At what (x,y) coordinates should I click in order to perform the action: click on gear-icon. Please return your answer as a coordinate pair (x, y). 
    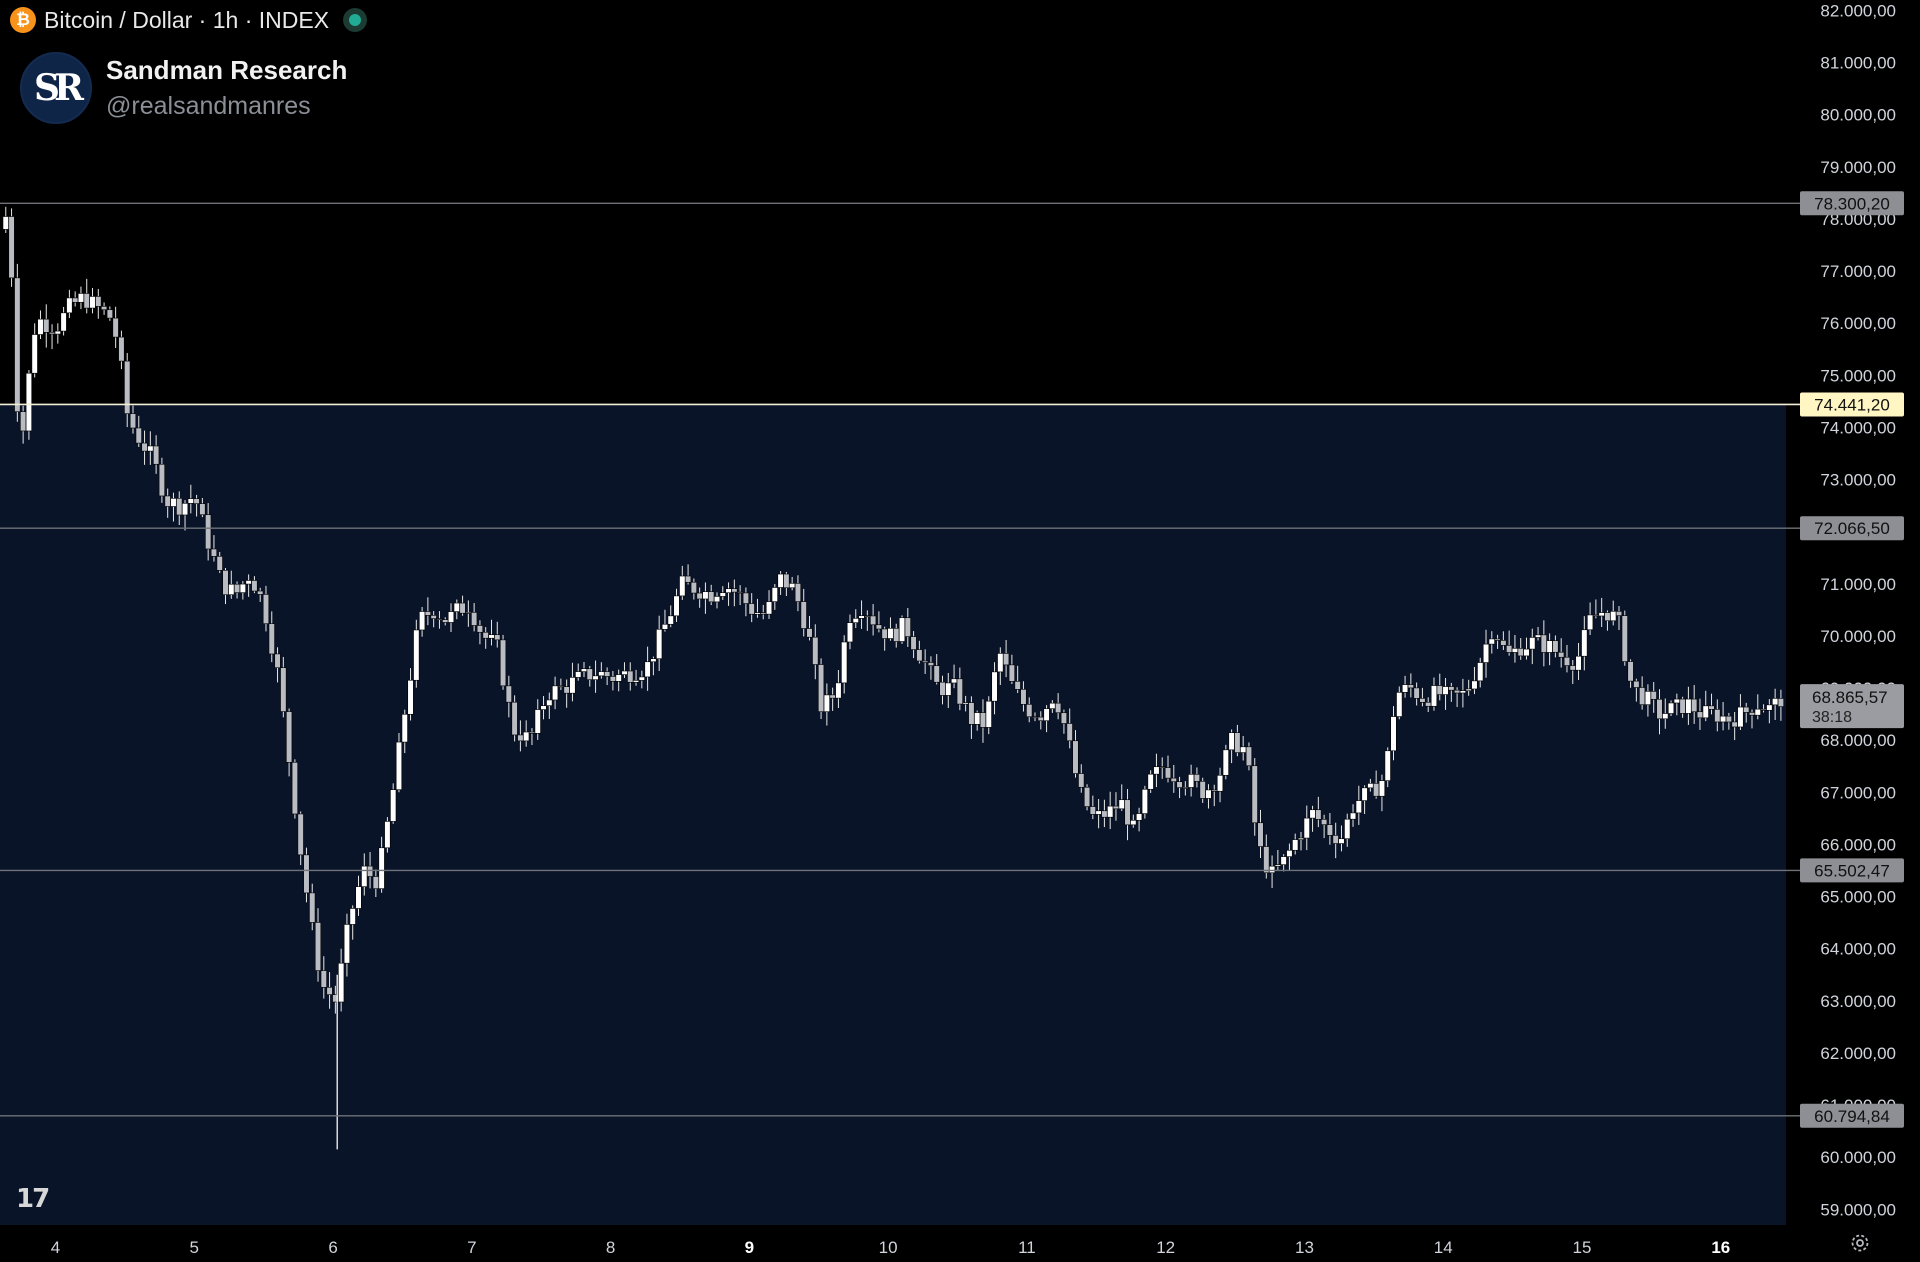
    Looking at the image, I should click on (1860, 1243).